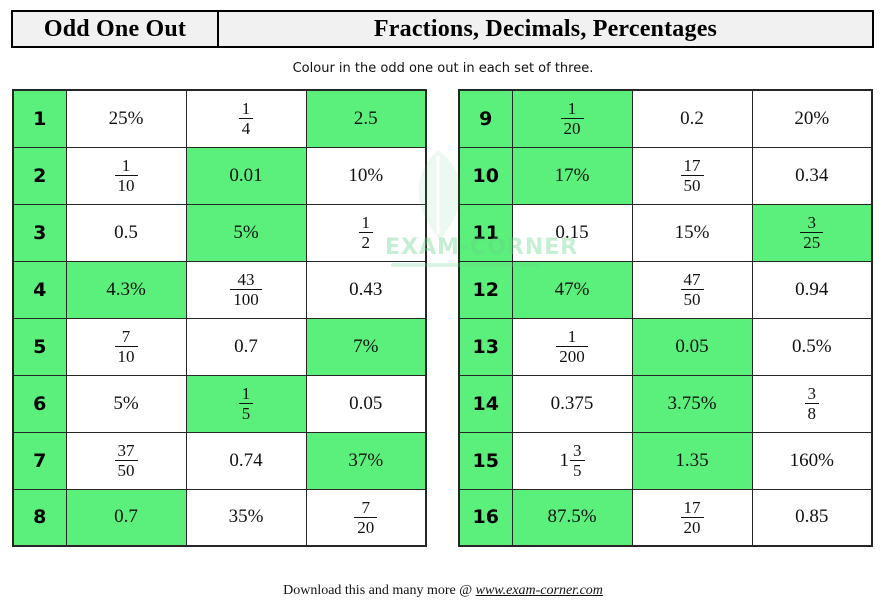 This screenshot has height=609, width=886. I want to click on answer-cell: 47 50, so click(692, 289).